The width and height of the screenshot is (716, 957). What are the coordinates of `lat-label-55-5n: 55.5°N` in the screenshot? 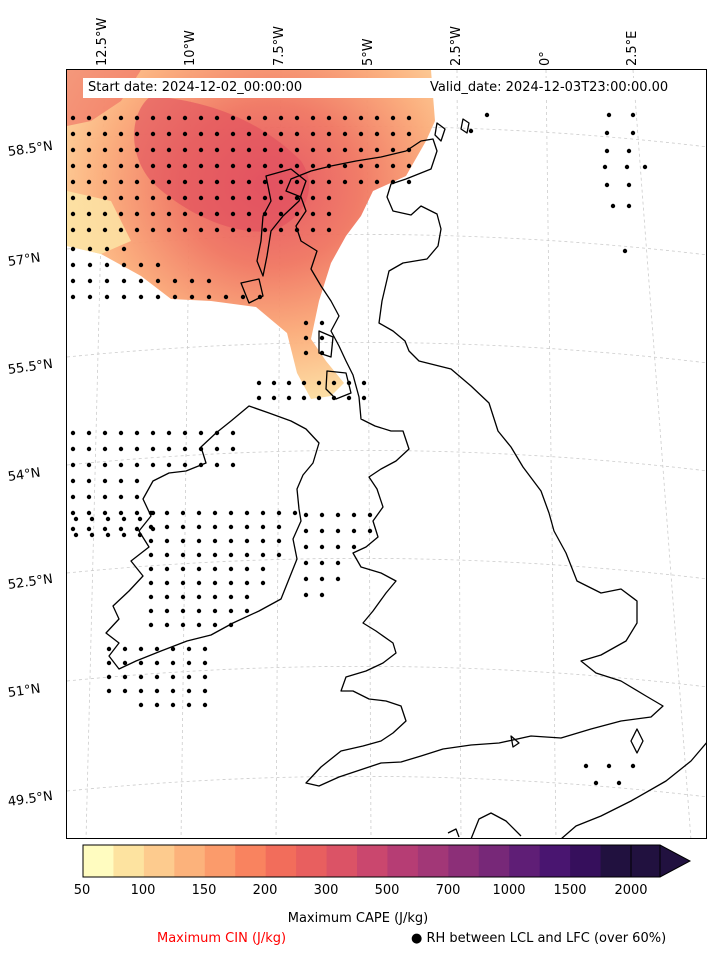 It's located at (30, 367).